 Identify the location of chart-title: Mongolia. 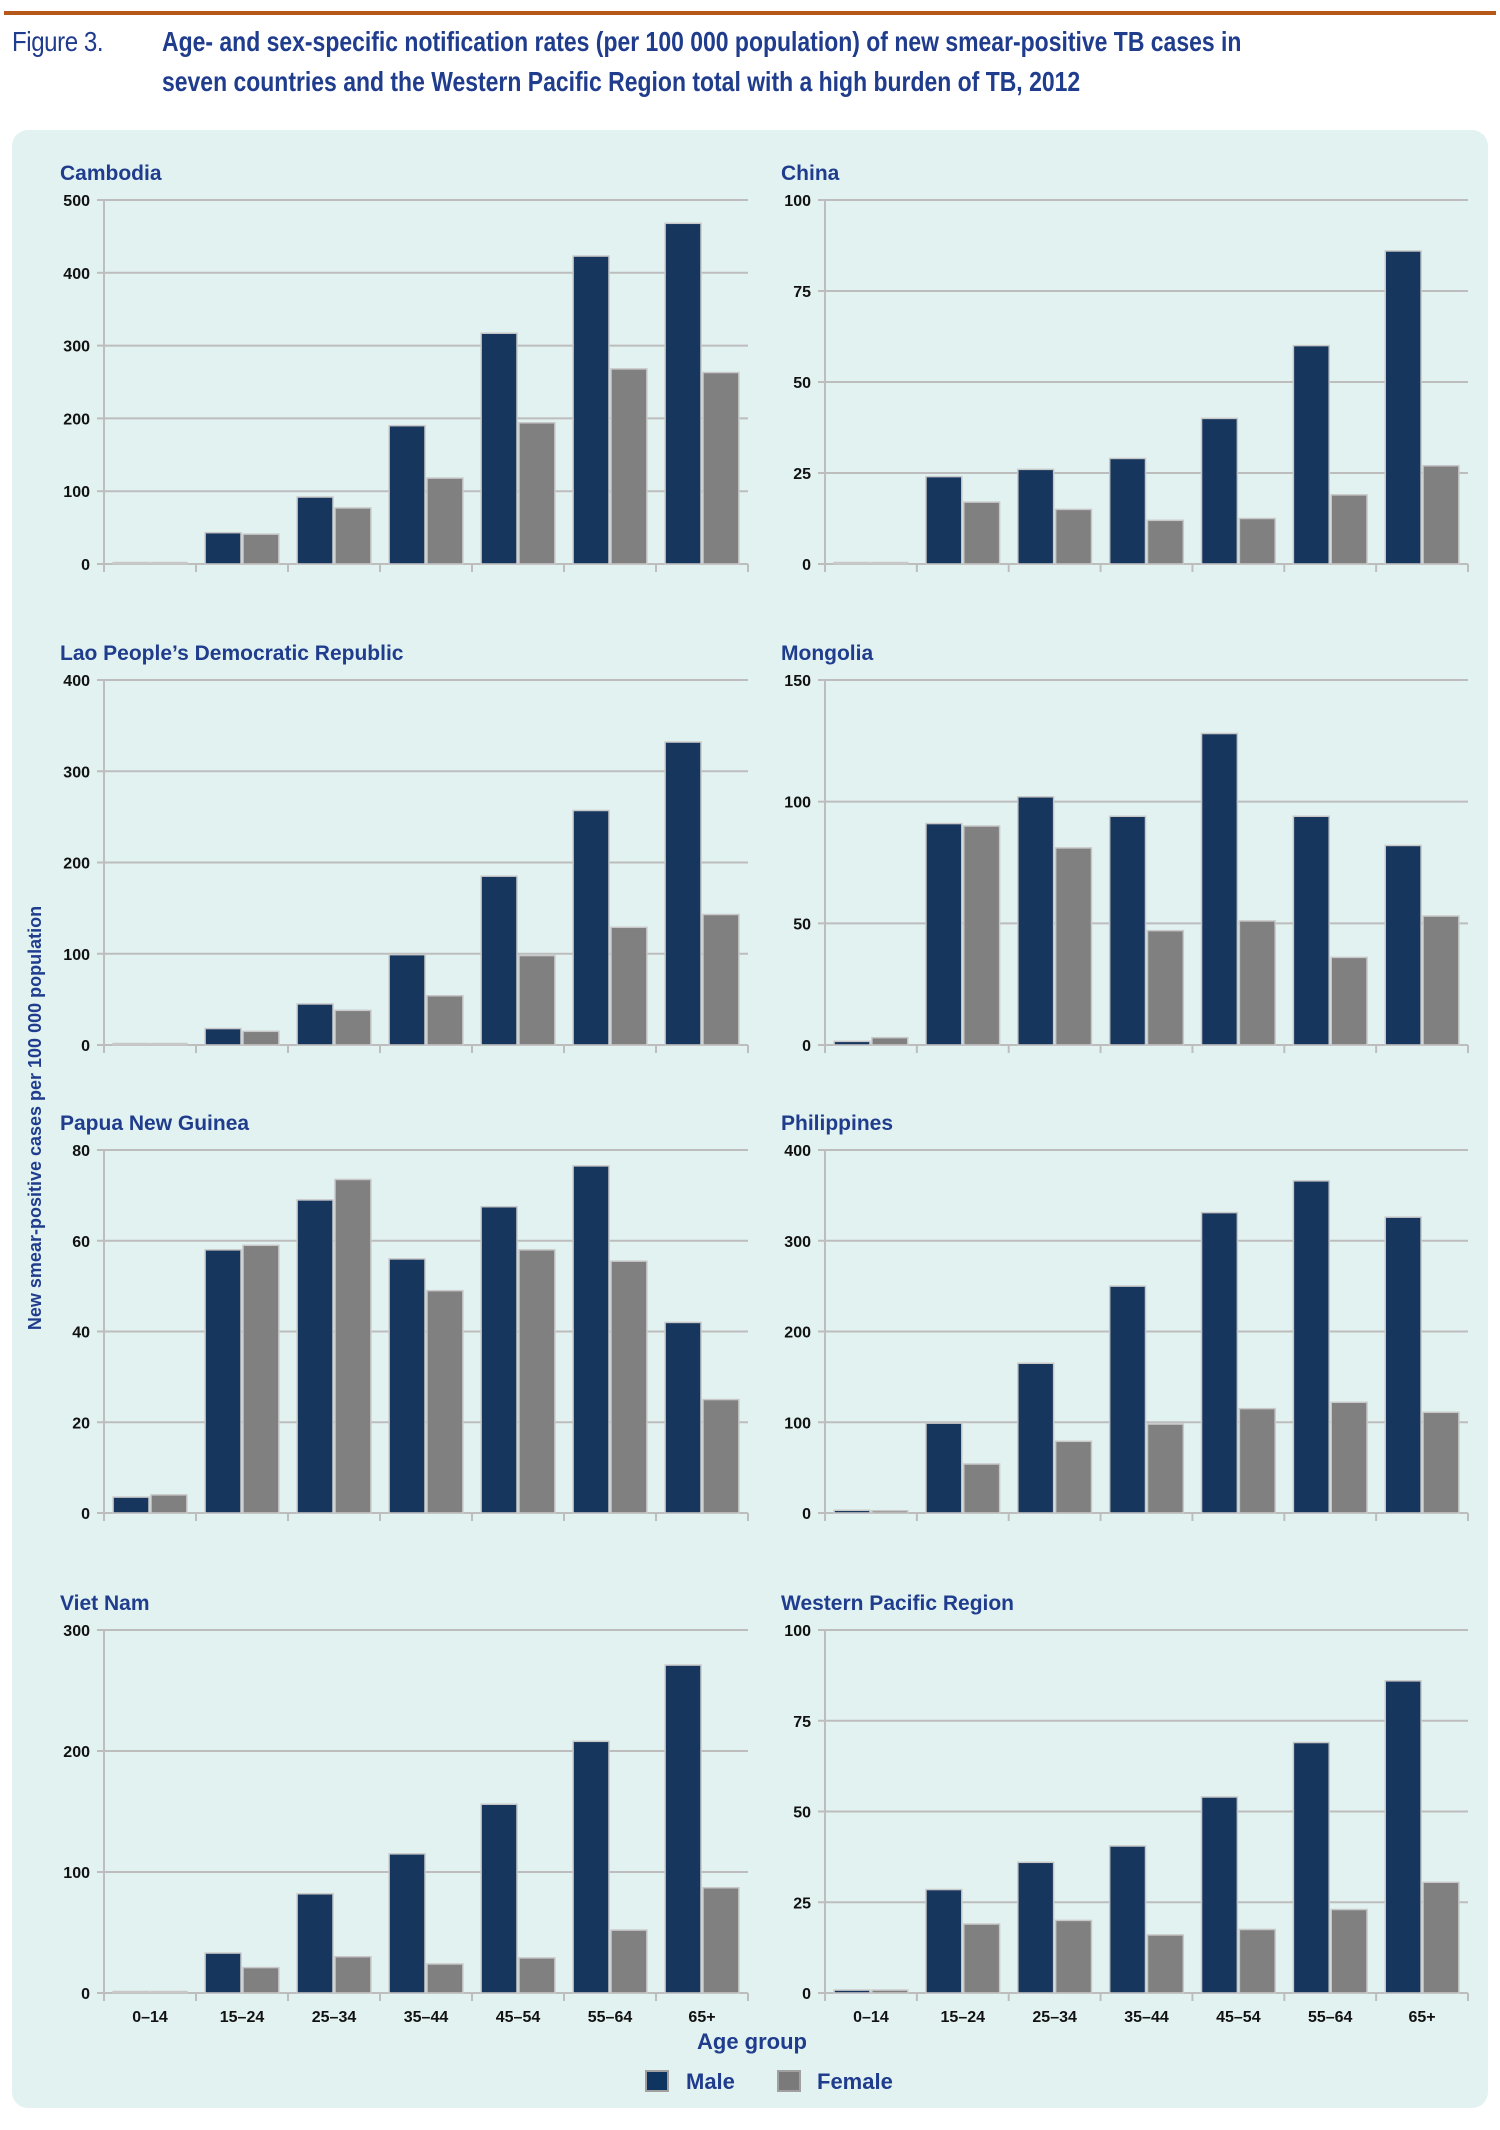
(827, 653).